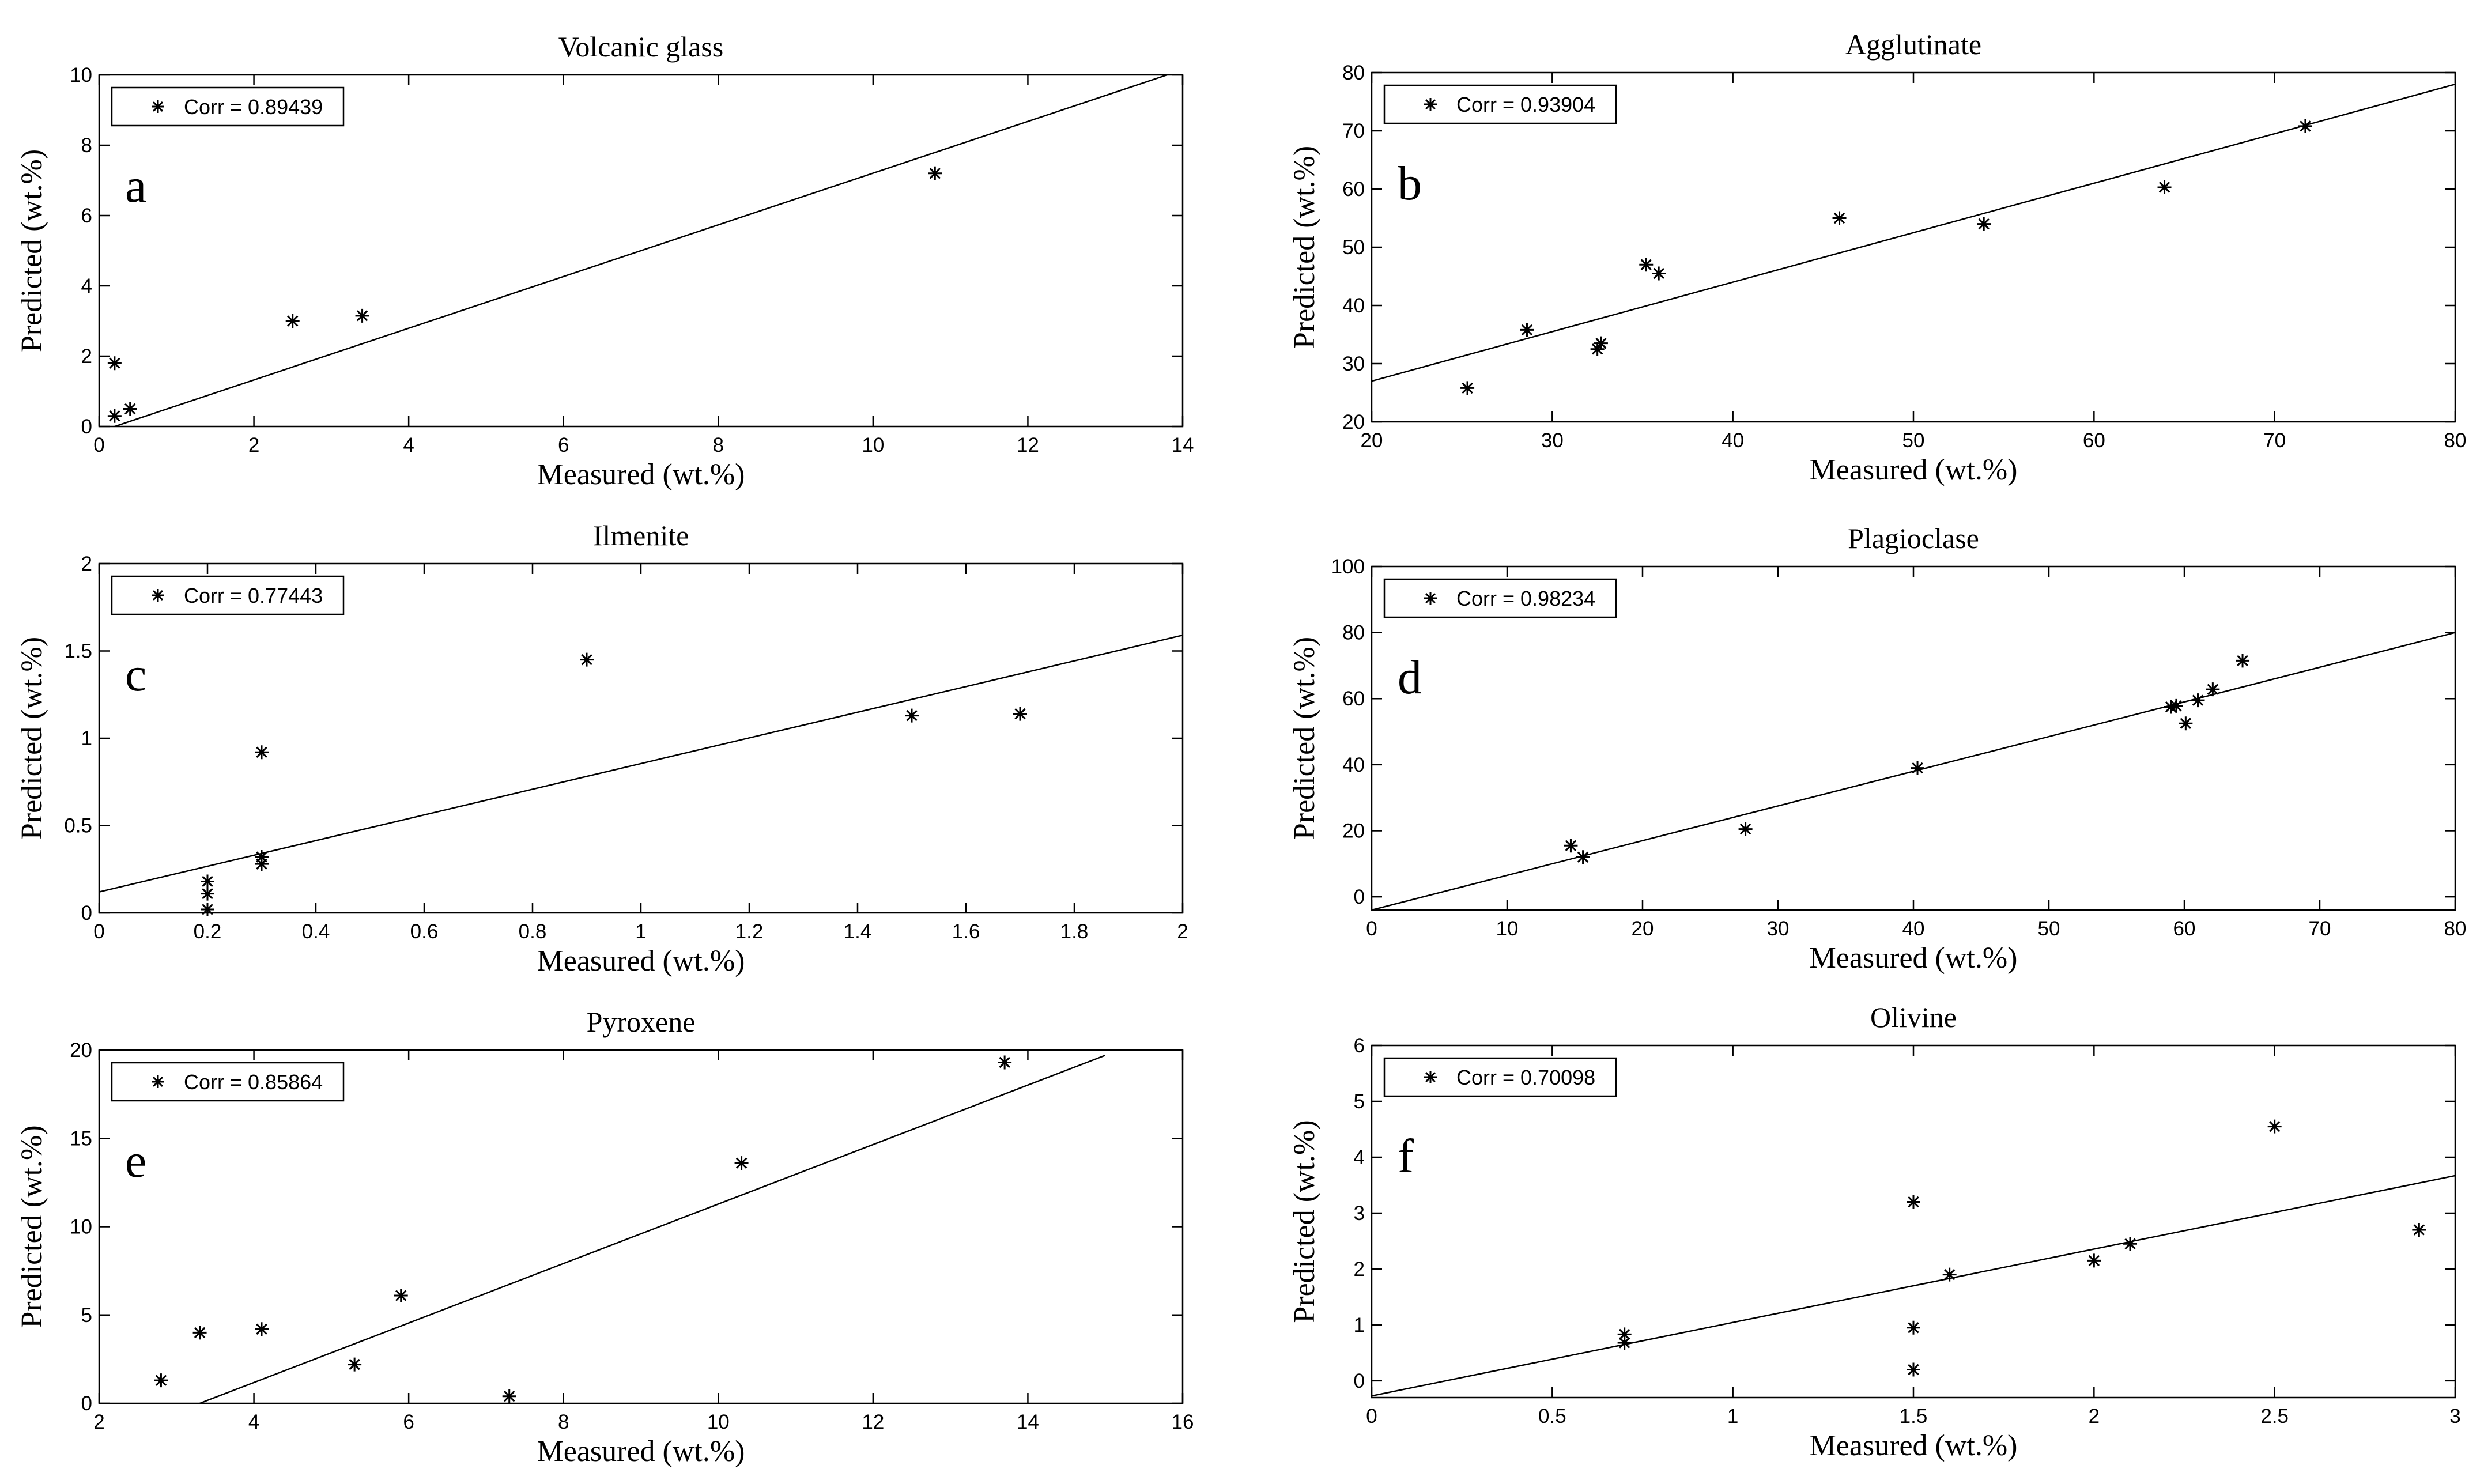  What do you see at coordinates (873, 1422) in the screenshot?
I see `x-tick-label: 12` at bounding box center [873, 1422].